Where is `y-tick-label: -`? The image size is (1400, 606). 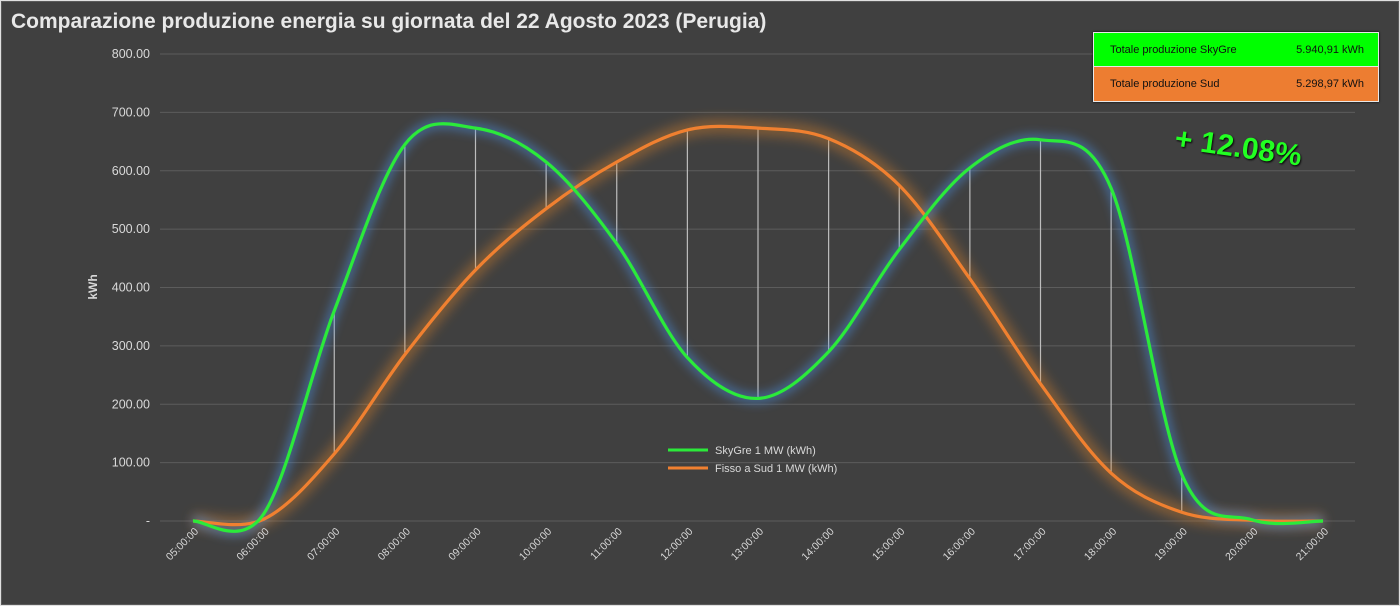
y-tick-label: - is located at coordinates (148, 521).